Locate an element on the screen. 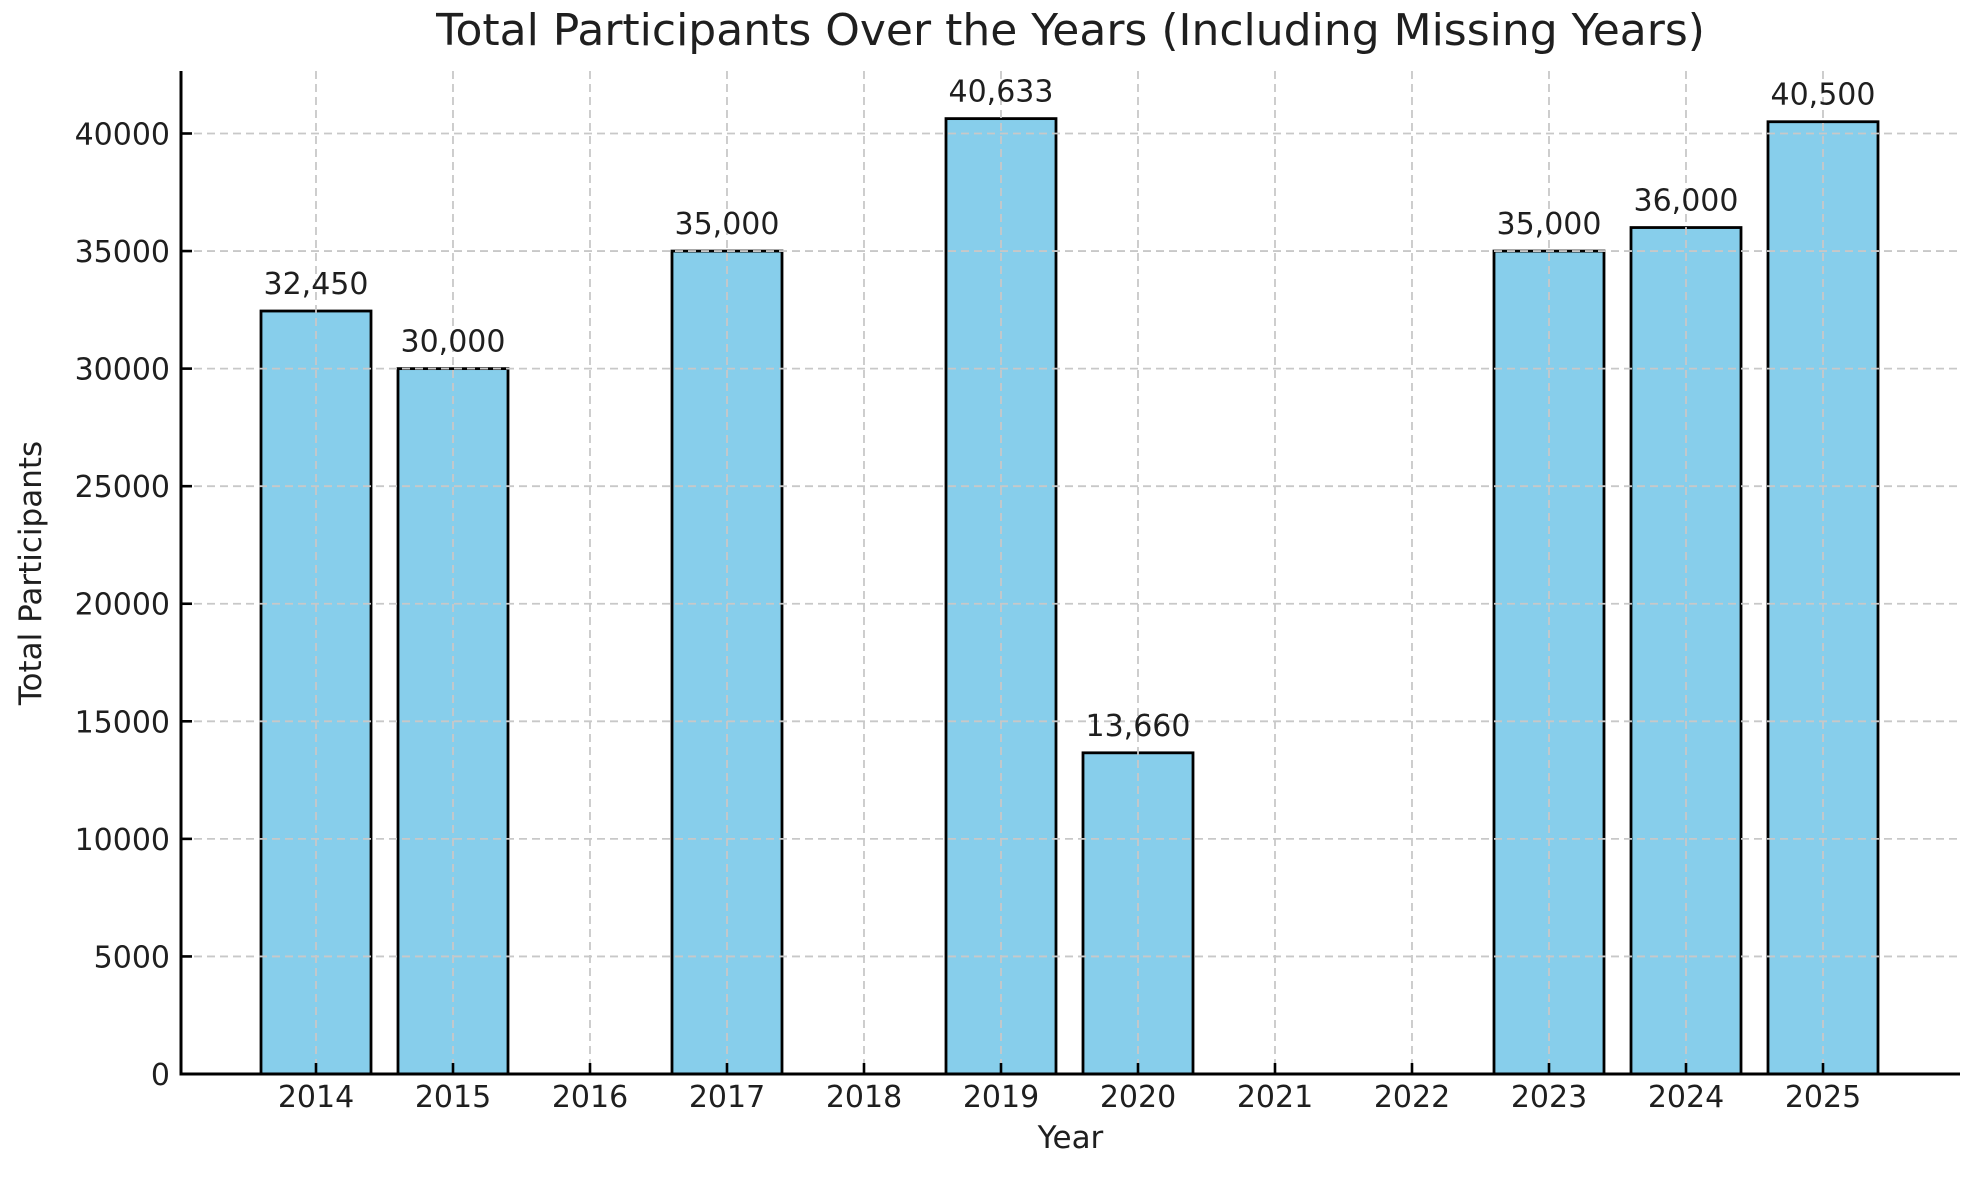 Image resolution: width=1979 pixels, height=1180 pixels. x-tick-label-2023: 2023 is located at coordinates (1549, 1097).